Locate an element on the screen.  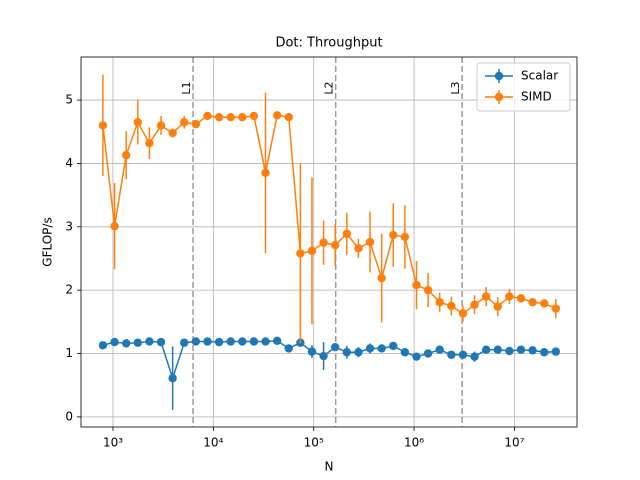
legend-label: Scalar is located at coordinates (539, 76).